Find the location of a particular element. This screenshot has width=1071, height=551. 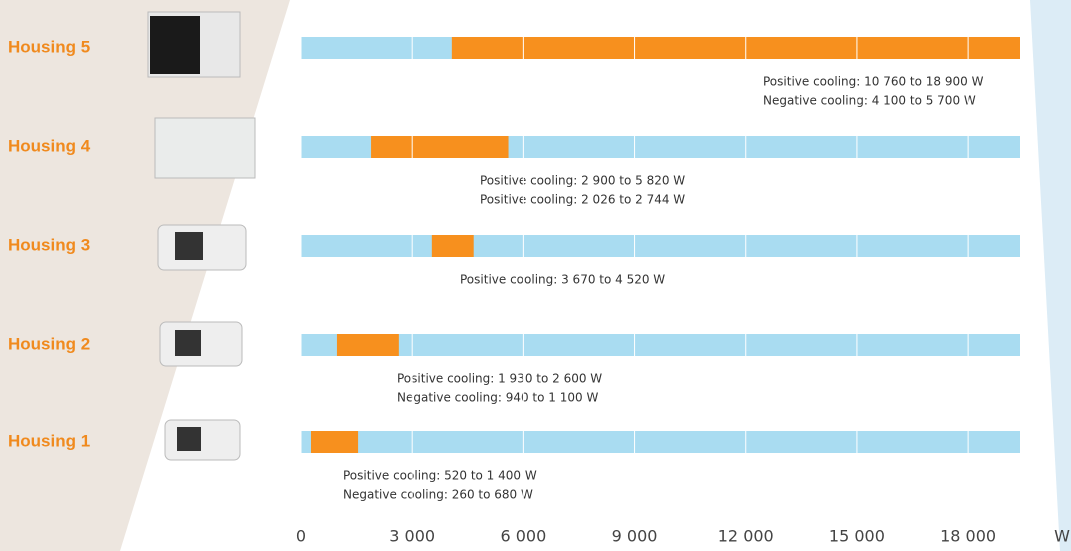

x-tick-label: 9 000 is located at coordinates (635, 536).